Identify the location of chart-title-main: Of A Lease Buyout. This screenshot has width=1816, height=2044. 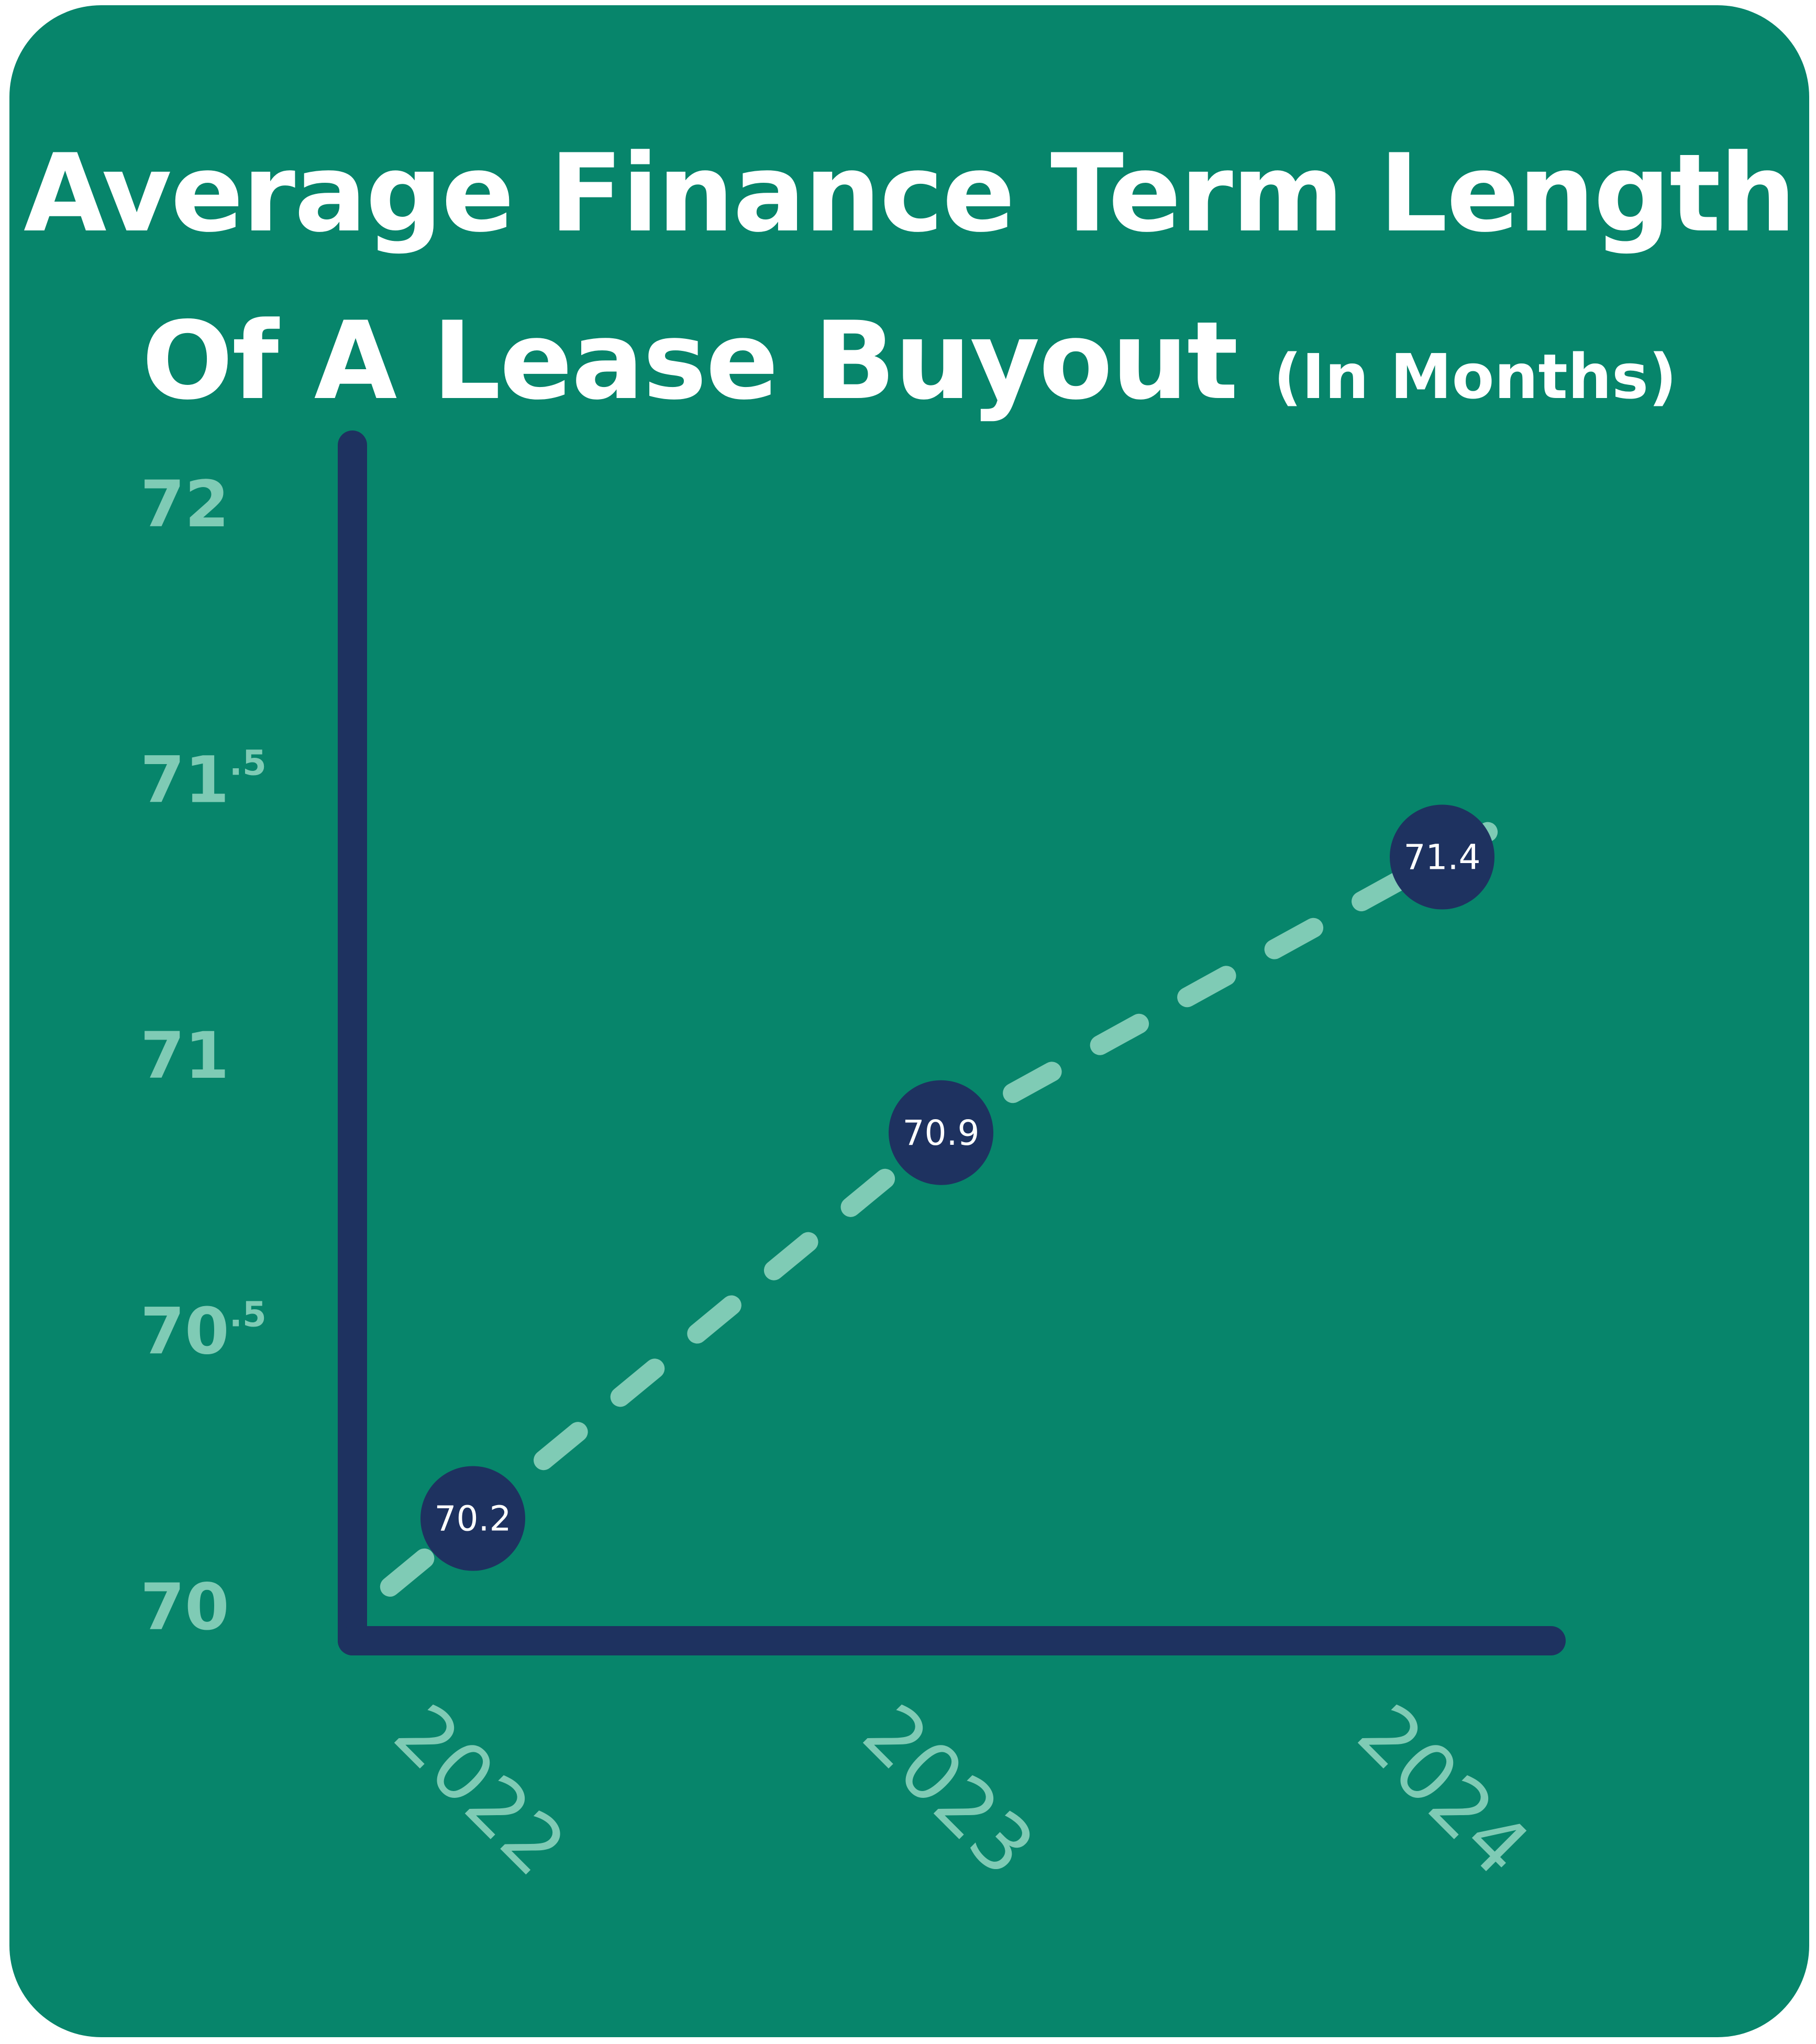
(689, 362).